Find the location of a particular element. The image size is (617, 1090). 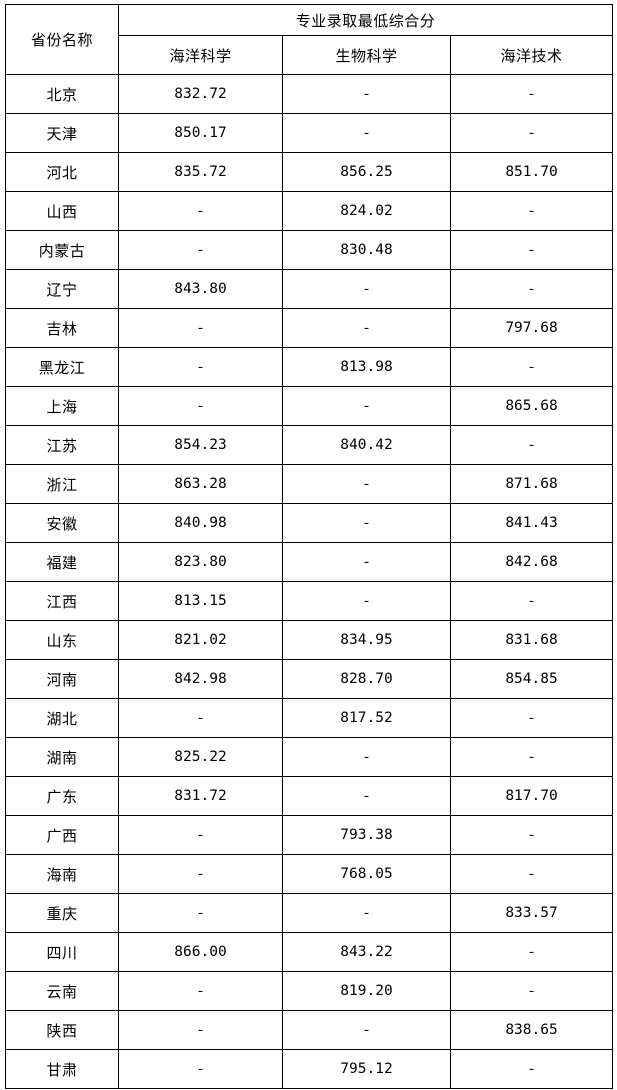

province-cell: 安徽 is located at coordinates (62, 523).